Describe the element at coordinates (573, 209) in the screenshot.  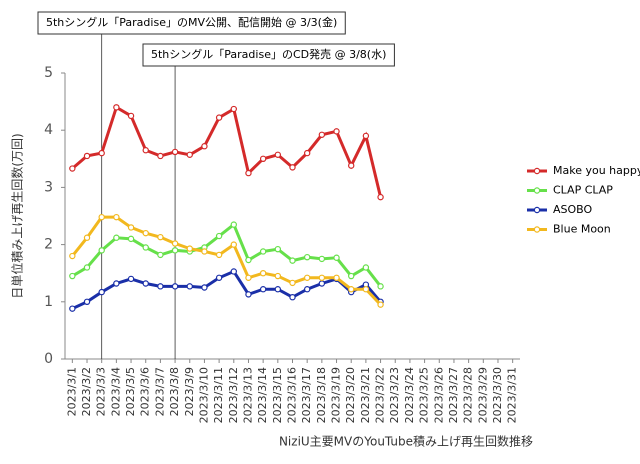
I see `legend-label: ASOBO` at that location.